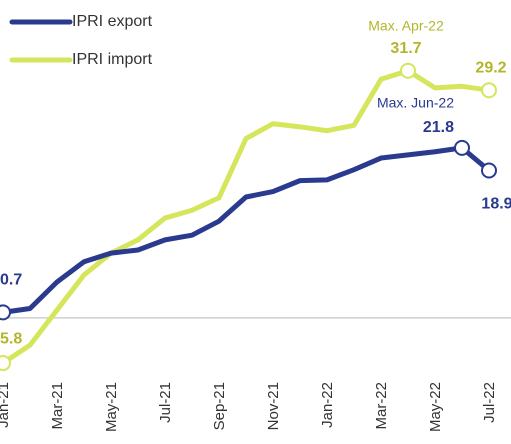 The height and width of the screenshot is (444, 511). Describe the element at coordinates (489, 402) in the screenshot. I see `x-tick-label: Jul-22` at that location.